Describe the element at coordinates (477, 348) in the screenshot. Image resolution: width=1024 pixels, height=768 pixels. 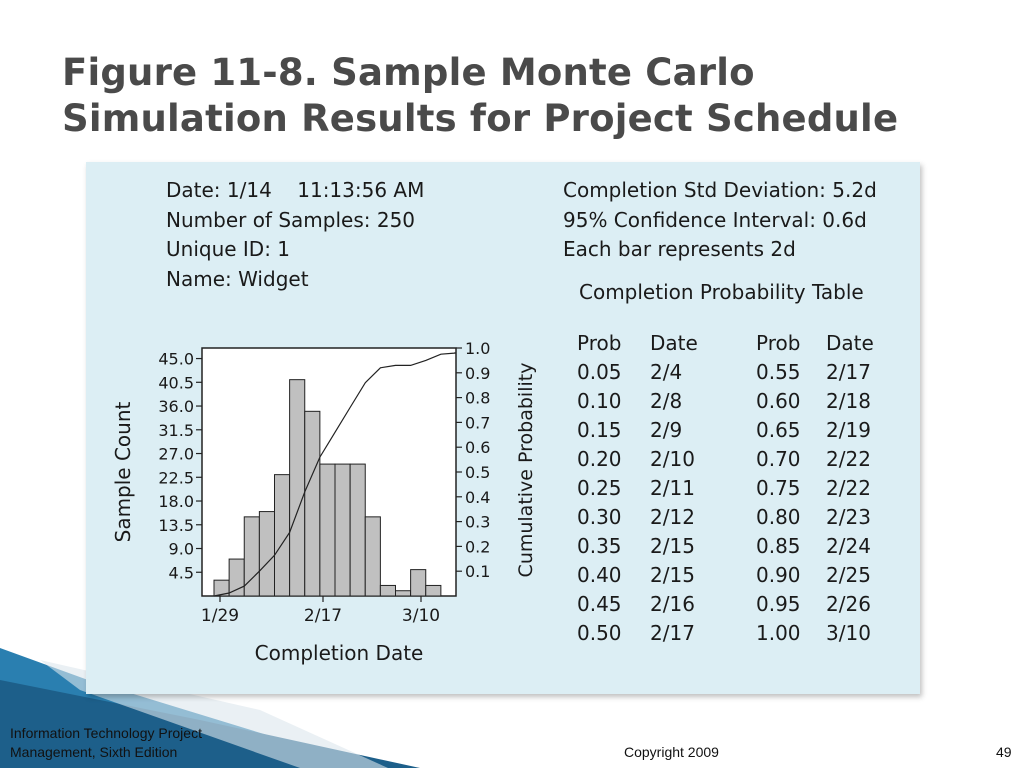
I see `y2-tick-label: 1.0` at that location.